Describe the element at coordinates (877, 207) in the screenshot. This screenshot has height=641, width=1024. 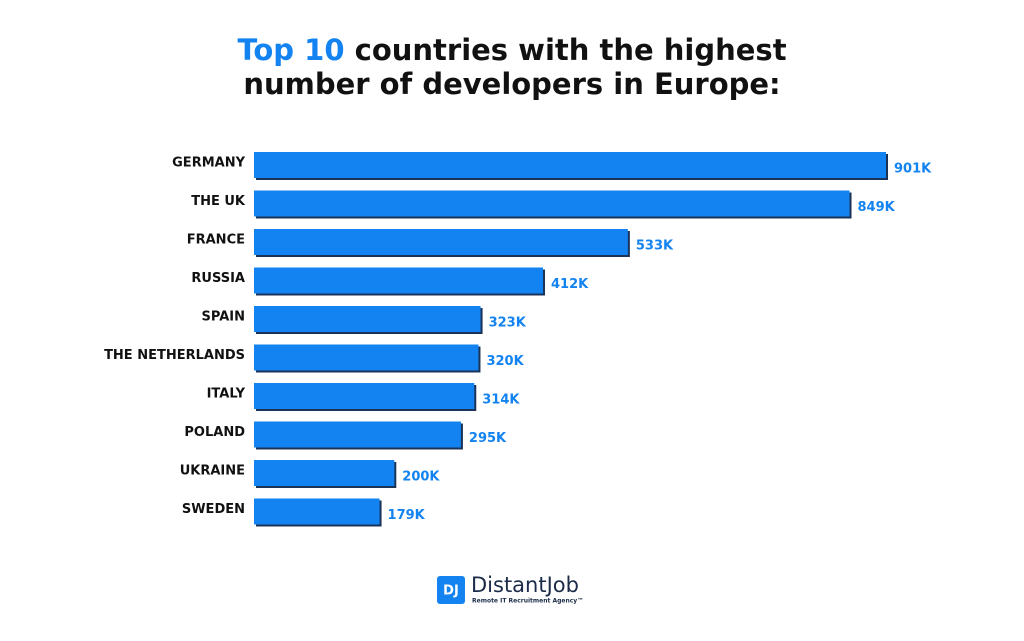
I see `value-label: 849K` at that location.